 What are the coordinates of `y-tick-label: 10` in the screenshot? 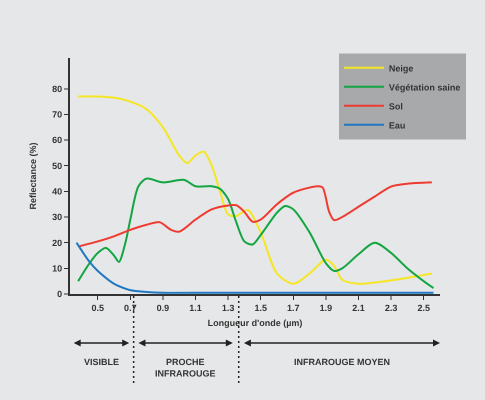 It's located at (57, 269).